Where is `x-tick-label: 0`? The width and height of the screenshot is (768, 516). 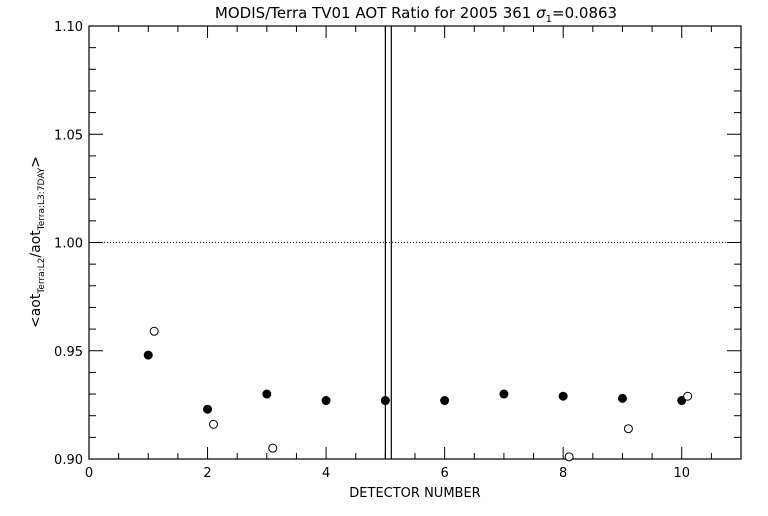 x-tick-label: 0 is located at coordinates (89, 473).